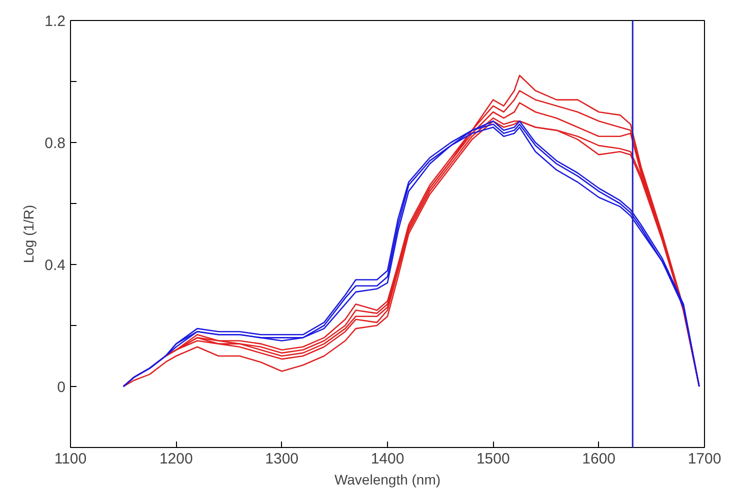 This screenshot has height=502, width=734. I want to click on x-tick-label: 1600, so click(599, 459).